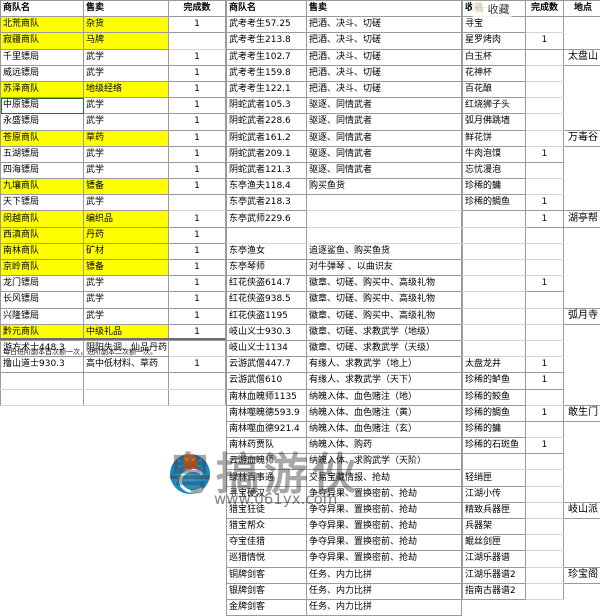  Describe the element at coordinates (126, 397) in the screenshot. I see `caravan-sell-cell` at that location.